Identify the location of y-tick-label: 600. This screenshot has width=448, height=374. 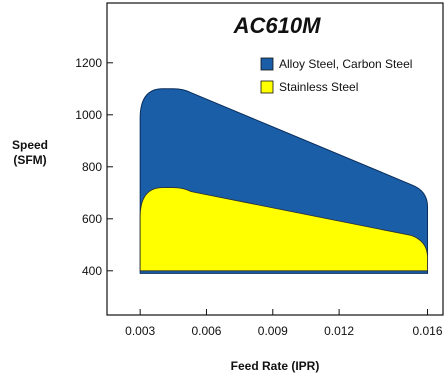
(92, 219).